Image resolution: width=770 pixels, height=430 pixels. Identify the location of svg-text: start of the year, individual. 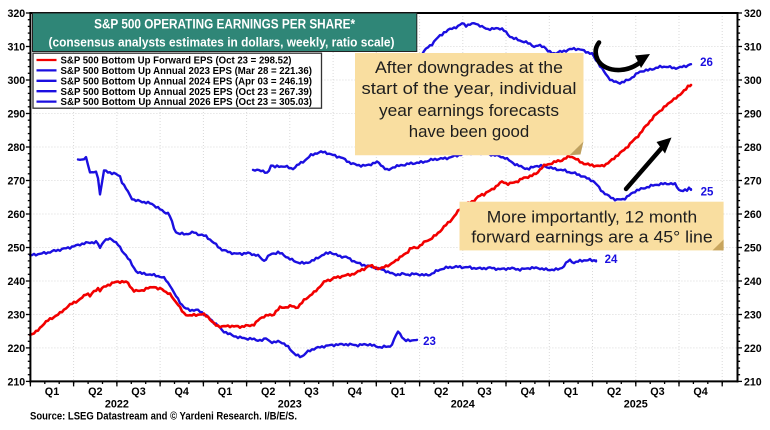
(469, 89).